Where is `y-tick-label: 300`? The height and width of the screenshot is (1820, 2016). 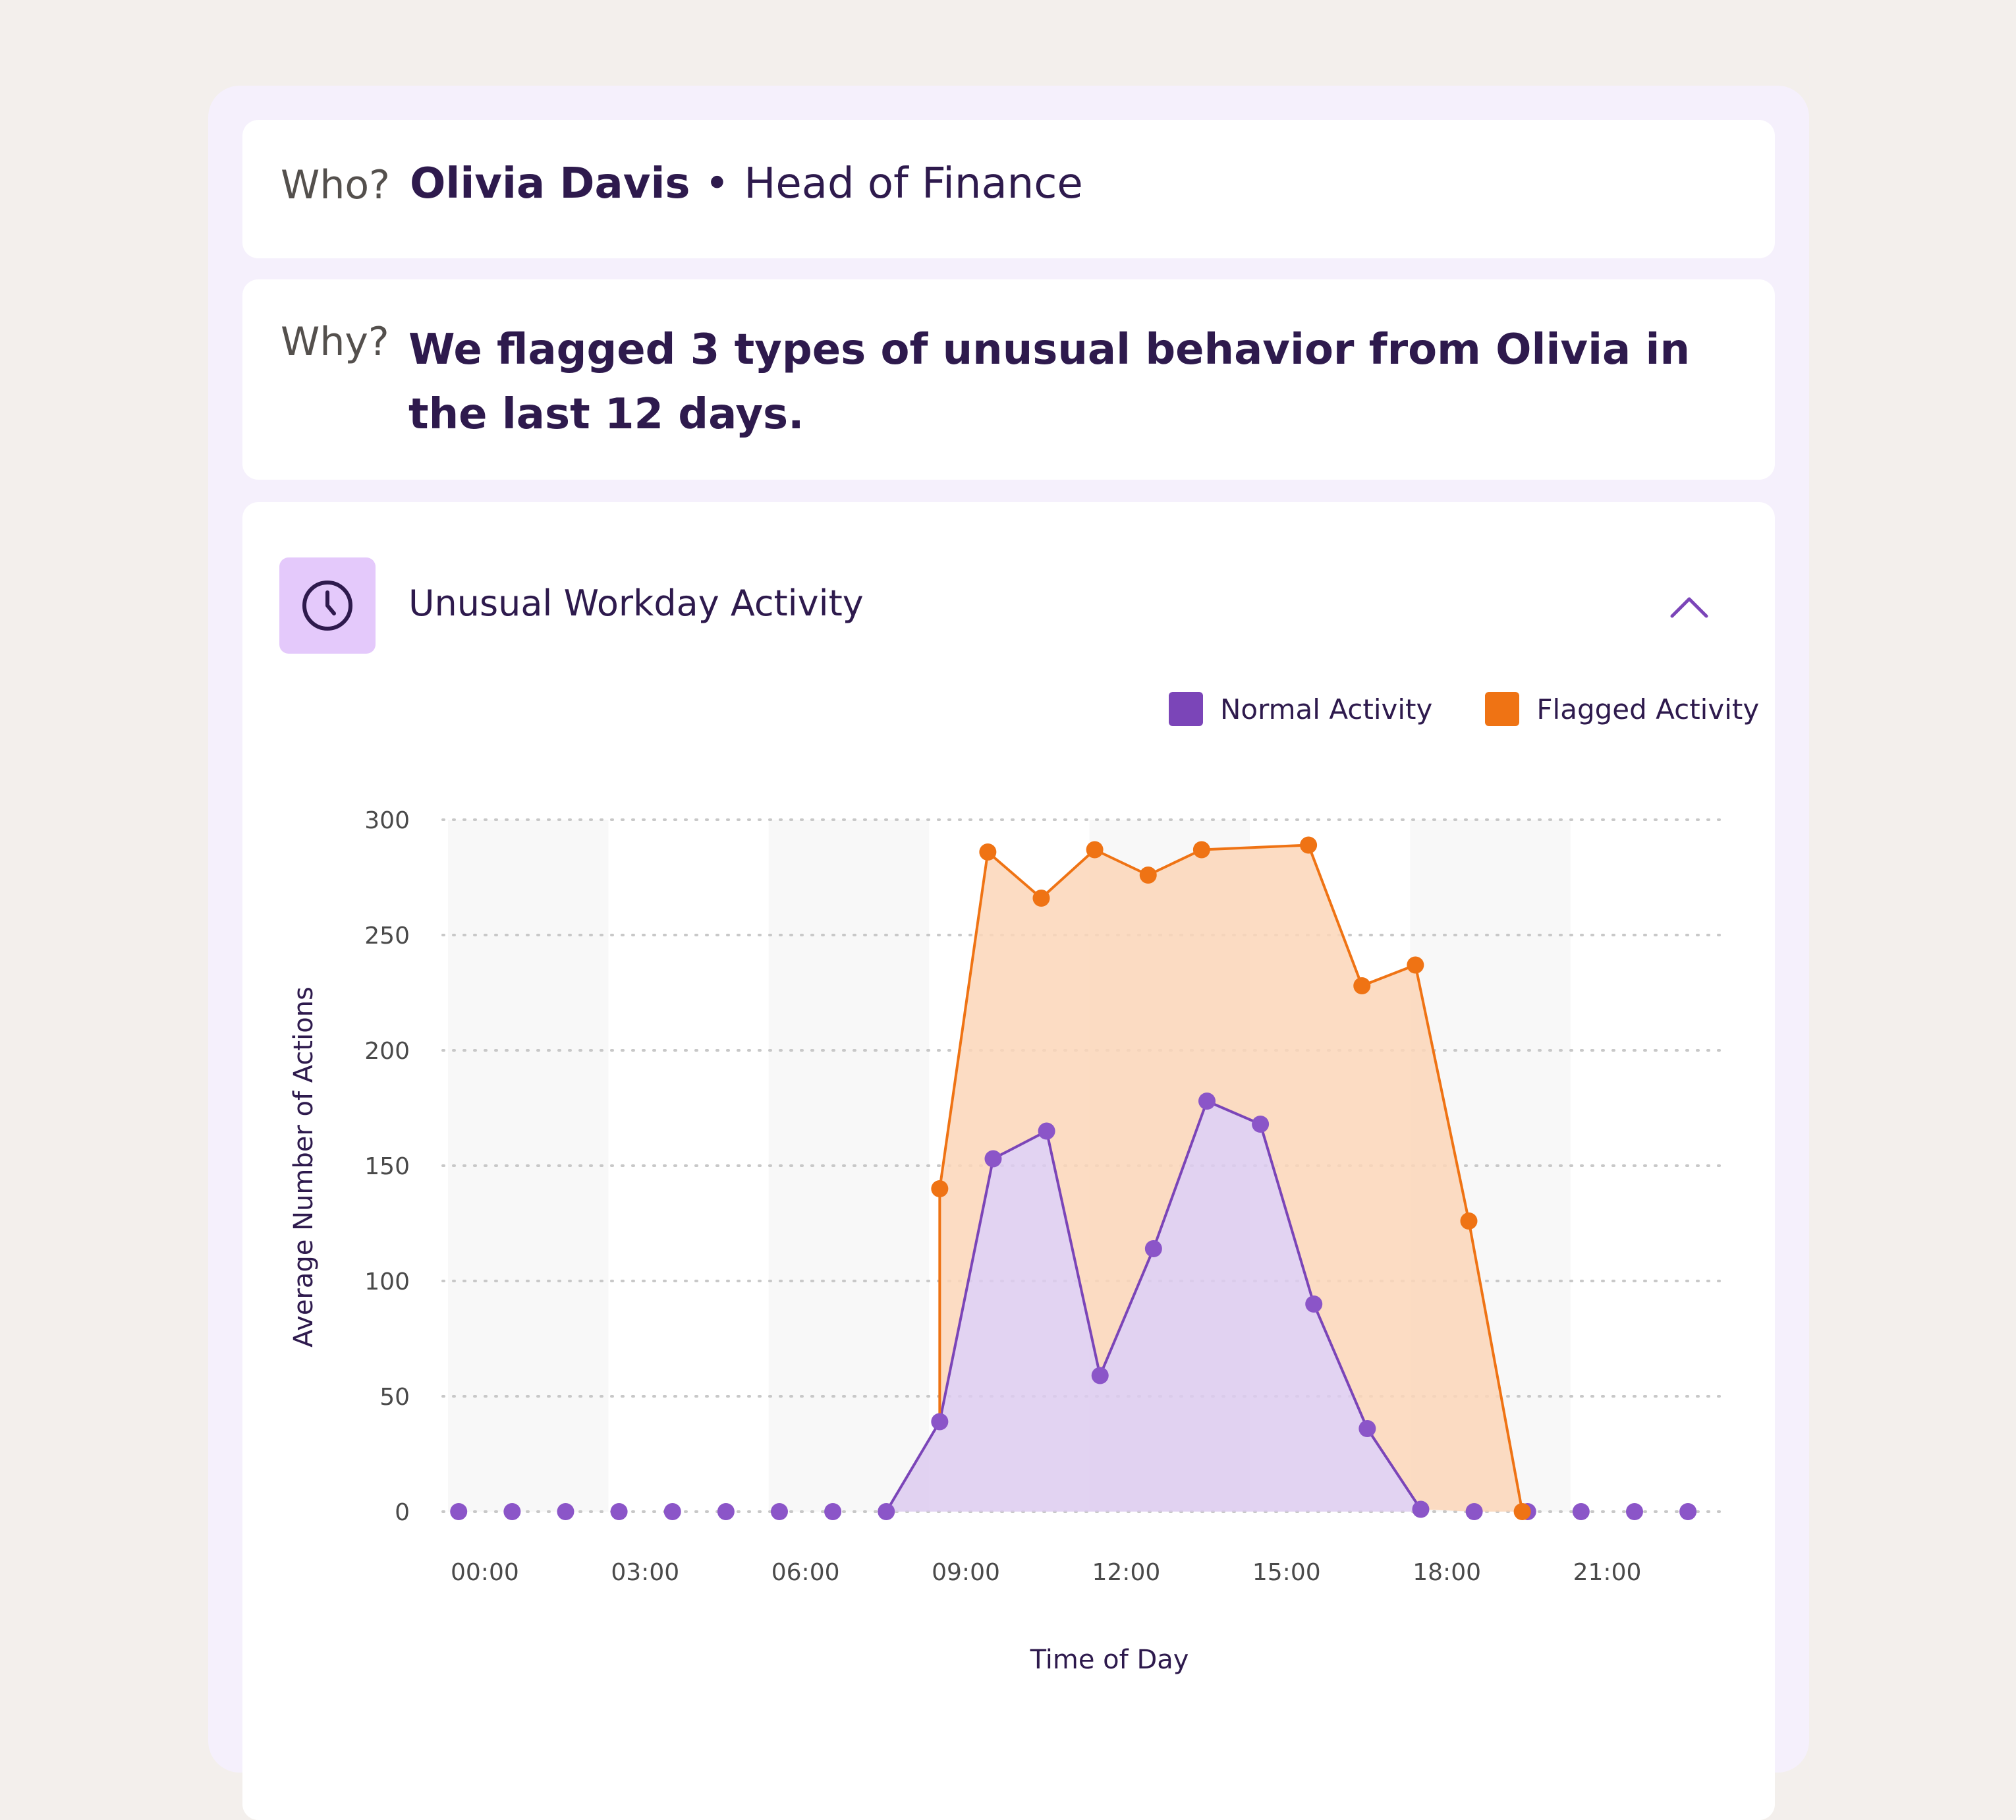
y-tick-label: 300 is located at coordinates (387, 820).